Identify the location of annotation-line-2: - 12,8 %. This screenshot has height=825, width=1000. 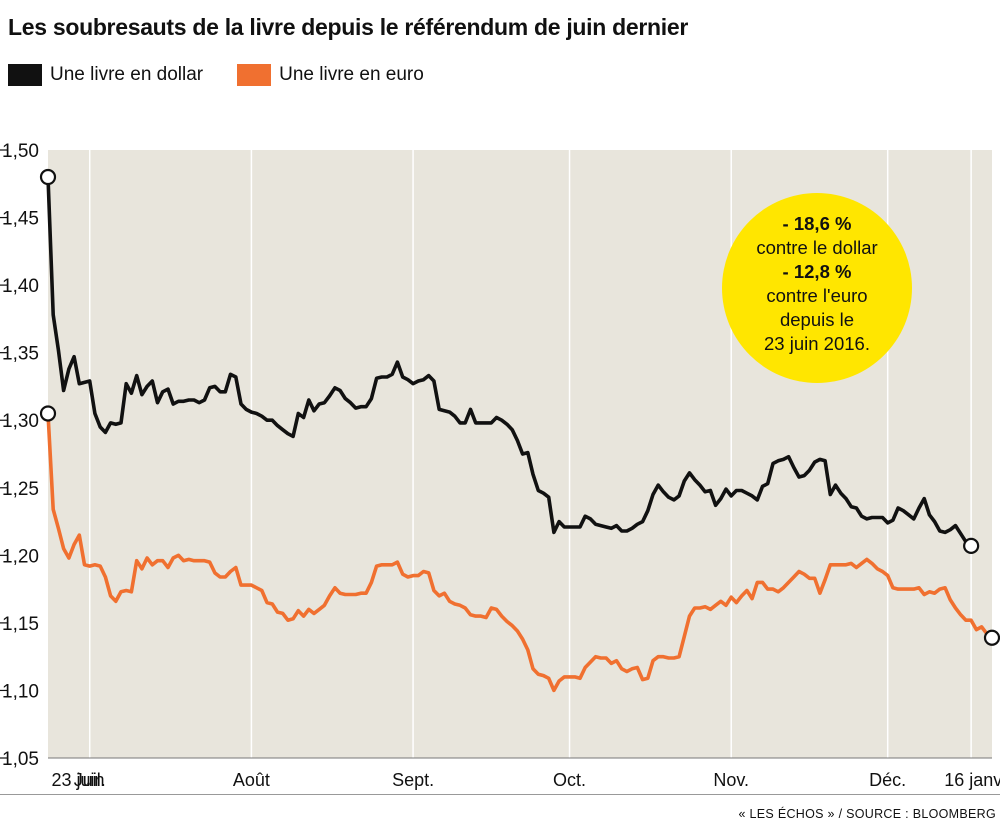
(817, 271).